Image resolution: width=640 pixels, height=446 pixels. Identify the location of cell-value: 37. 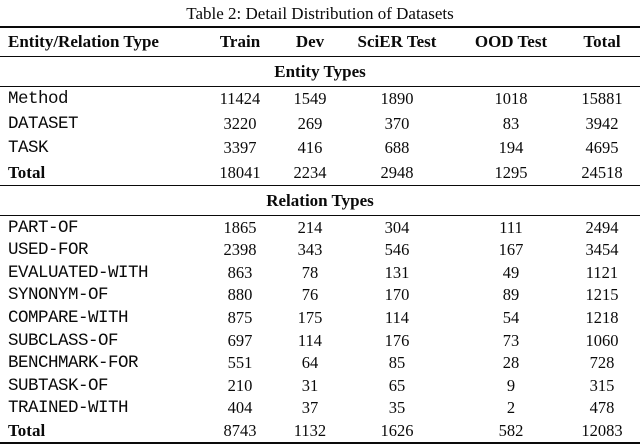
(310, 408).